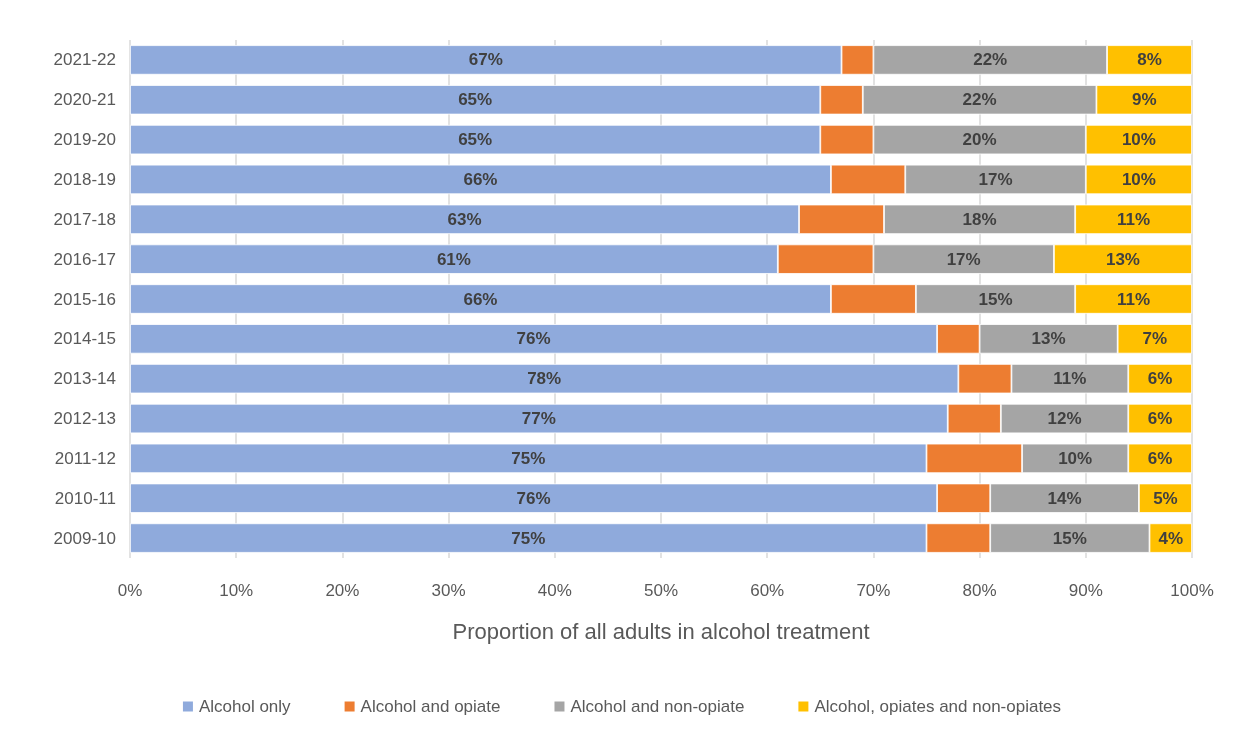 The image size is (1242, 738). What do you see at coordinates (84, 299) in the screenshot?
I see `y-tick-label: 2015-16` at bounding box center [84, 299].